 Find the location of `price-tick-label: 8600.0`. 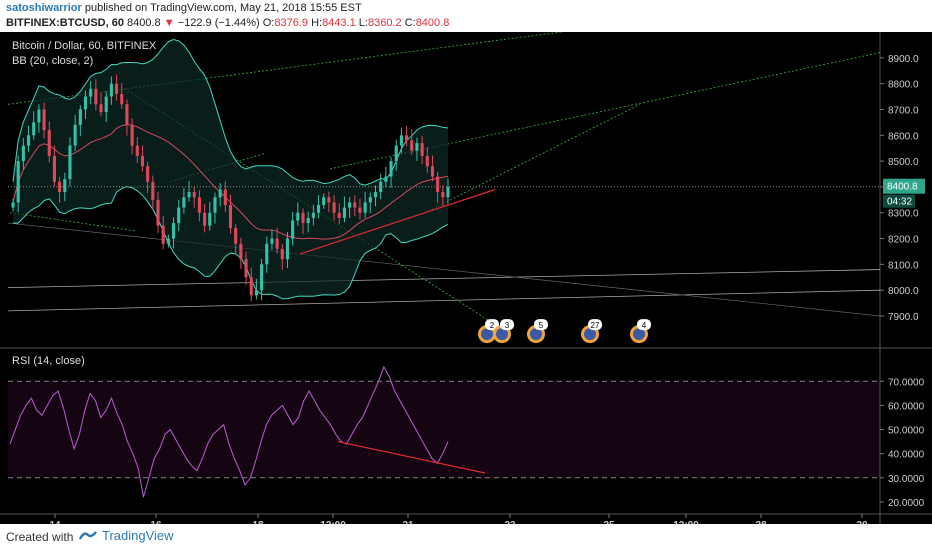

price-tick-label: 8600.0 is located at coordinates (903, 136).